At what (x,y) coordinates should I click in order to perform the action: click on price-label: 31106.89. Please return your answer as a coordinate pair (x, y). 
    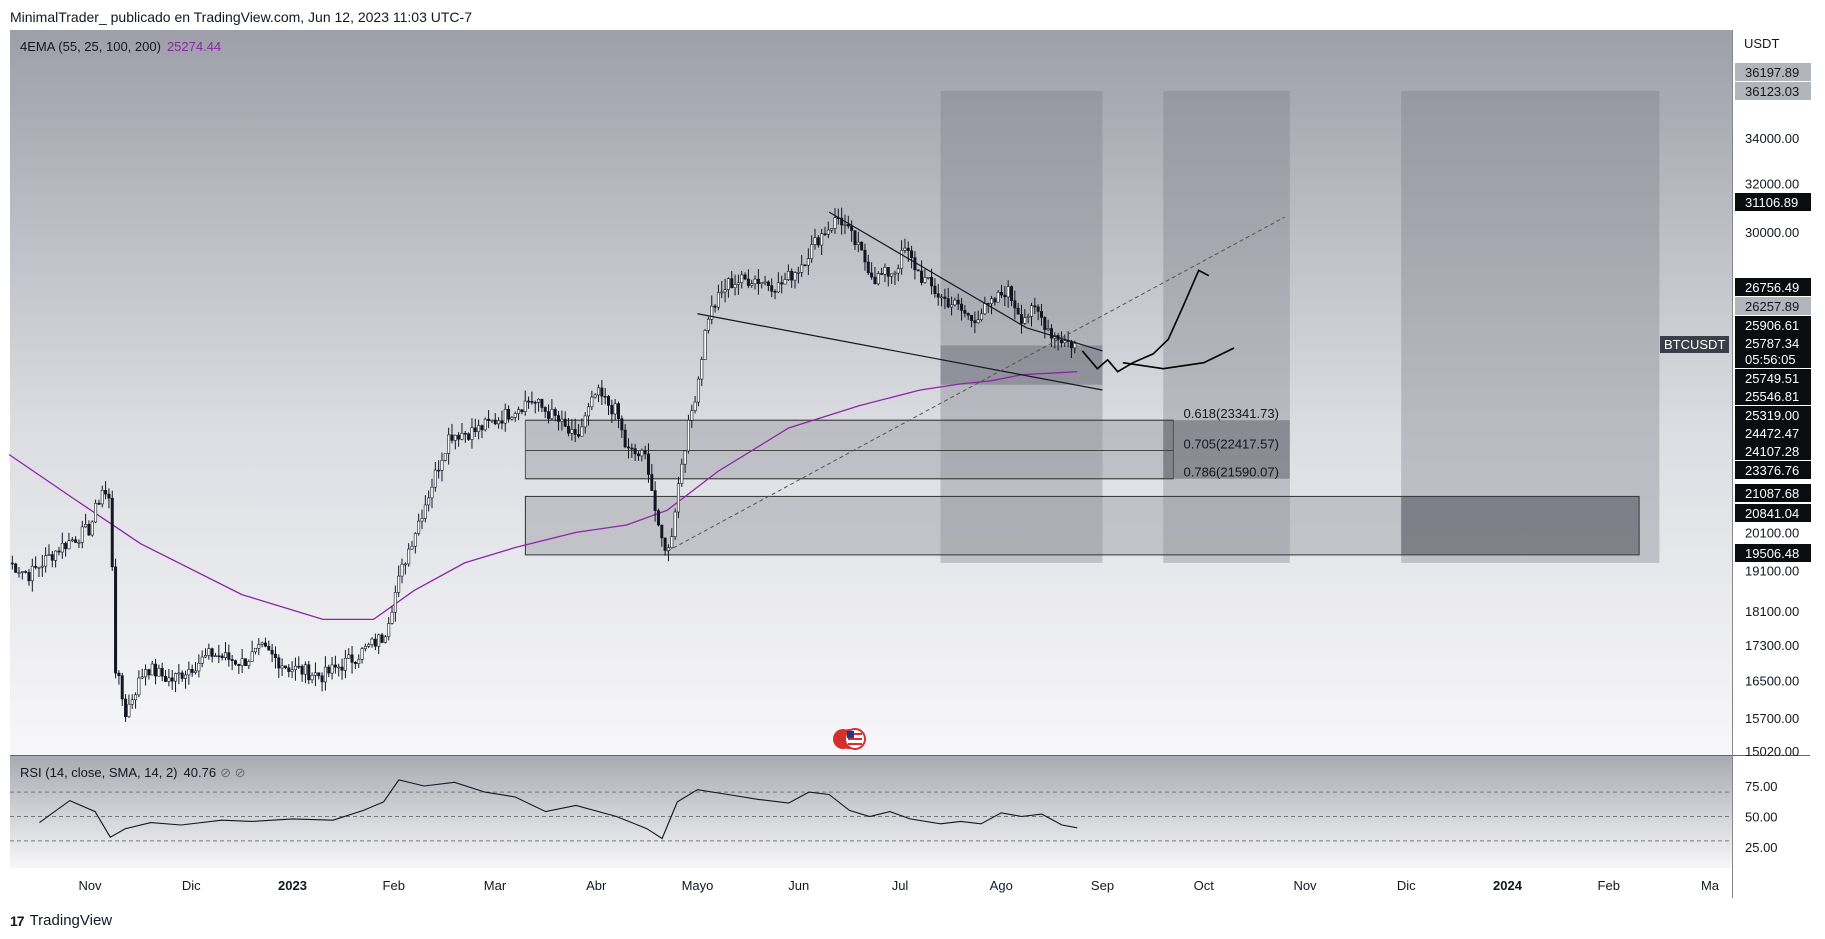
    Looking at the image, I should click on (1771, 202).